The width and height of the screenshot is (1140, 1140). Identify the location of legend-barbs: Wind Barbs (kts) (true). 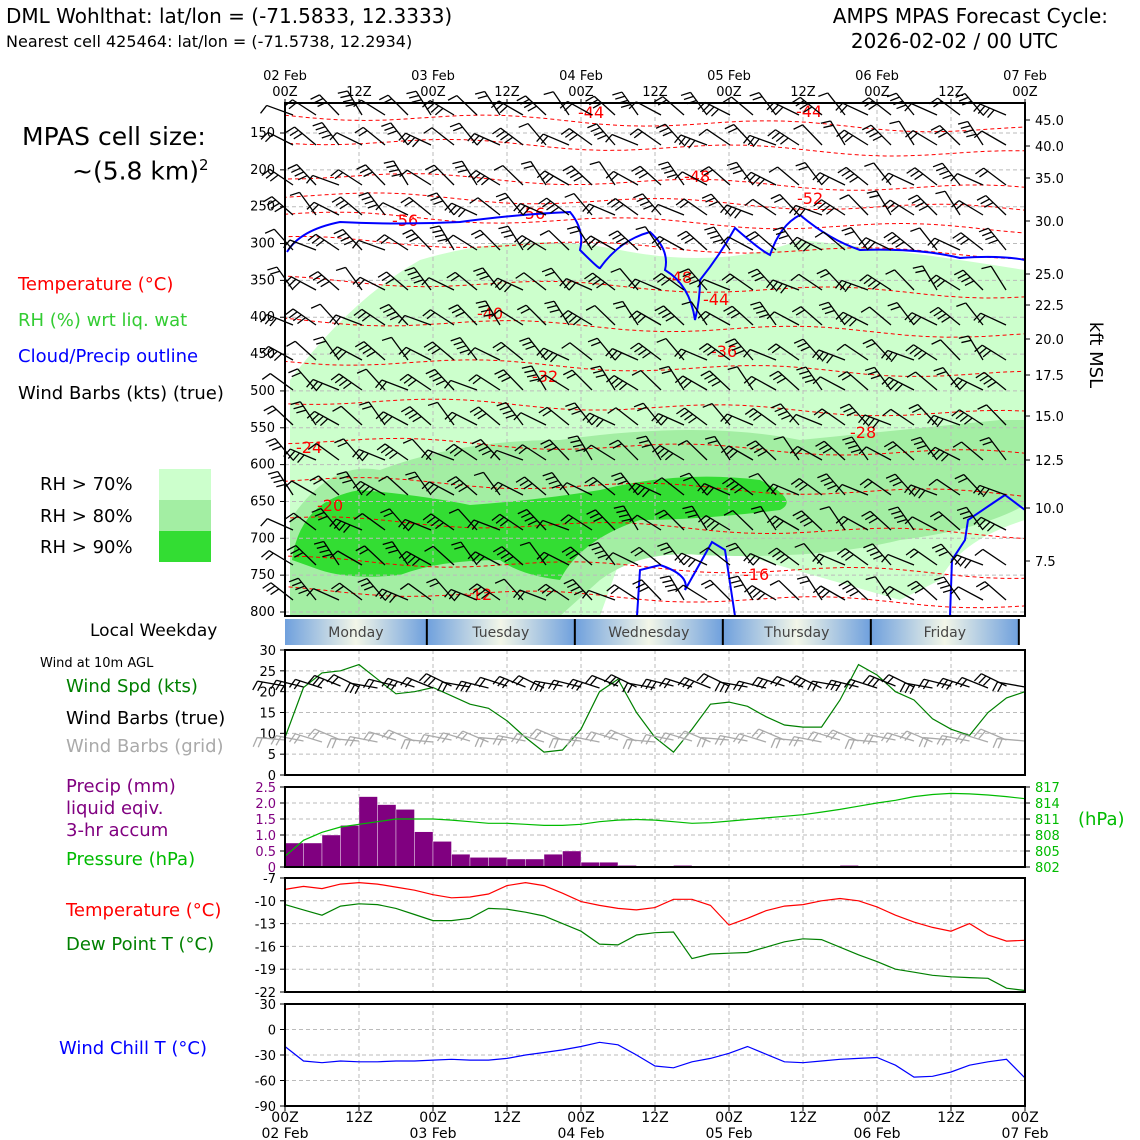
(121, 393).